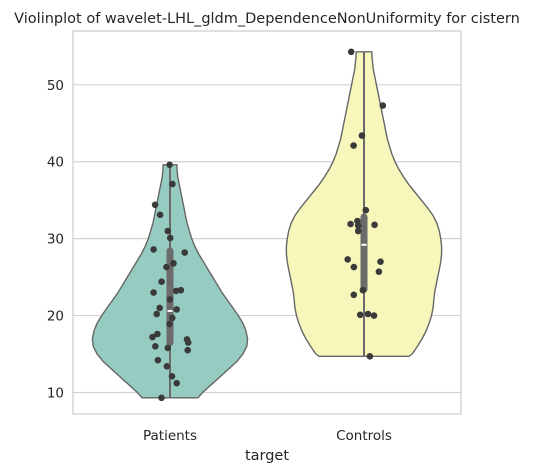  What do you see at coordinates (55, 317) in the screenshot?
I see `y-tick-label: 20` at bounding box center [55, 317].